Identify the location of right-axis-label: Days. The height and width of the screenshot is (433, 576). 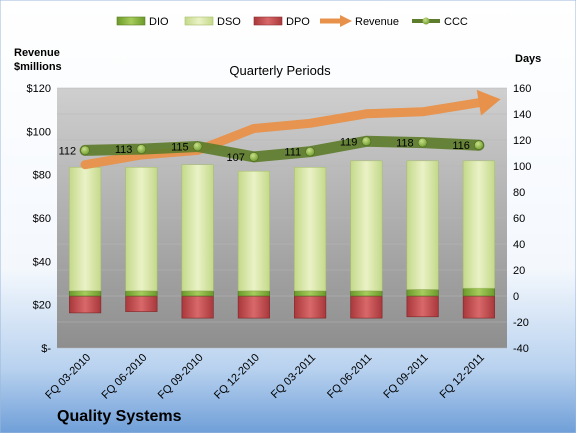
(528, 59).